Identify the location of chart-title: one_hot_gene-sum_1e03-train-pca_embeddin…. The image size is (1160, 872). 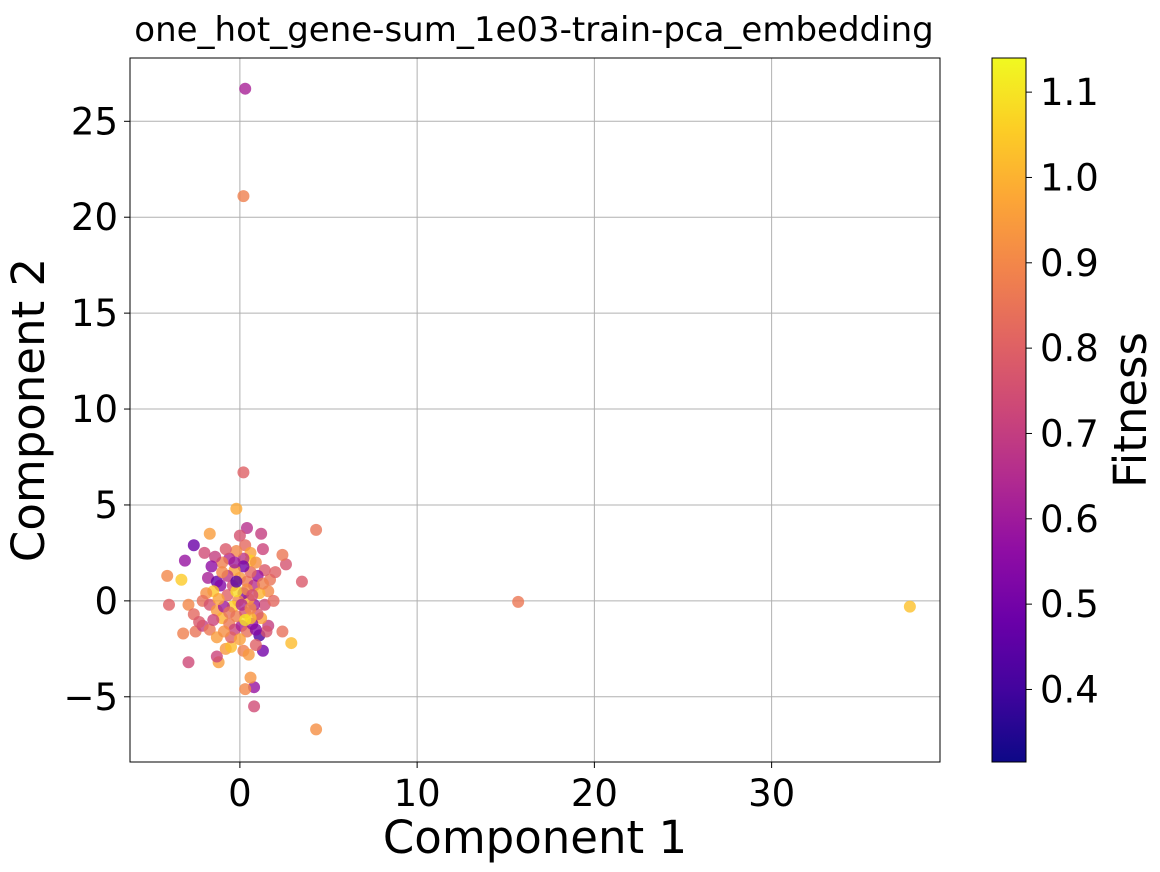
(533, 30).